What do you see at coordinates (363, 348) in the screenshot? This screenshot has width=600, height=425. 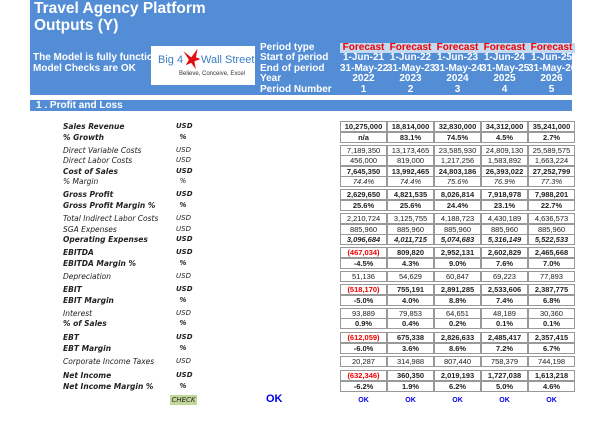 I see `value-cell: -6.0%` at bounding box center [363, 348].